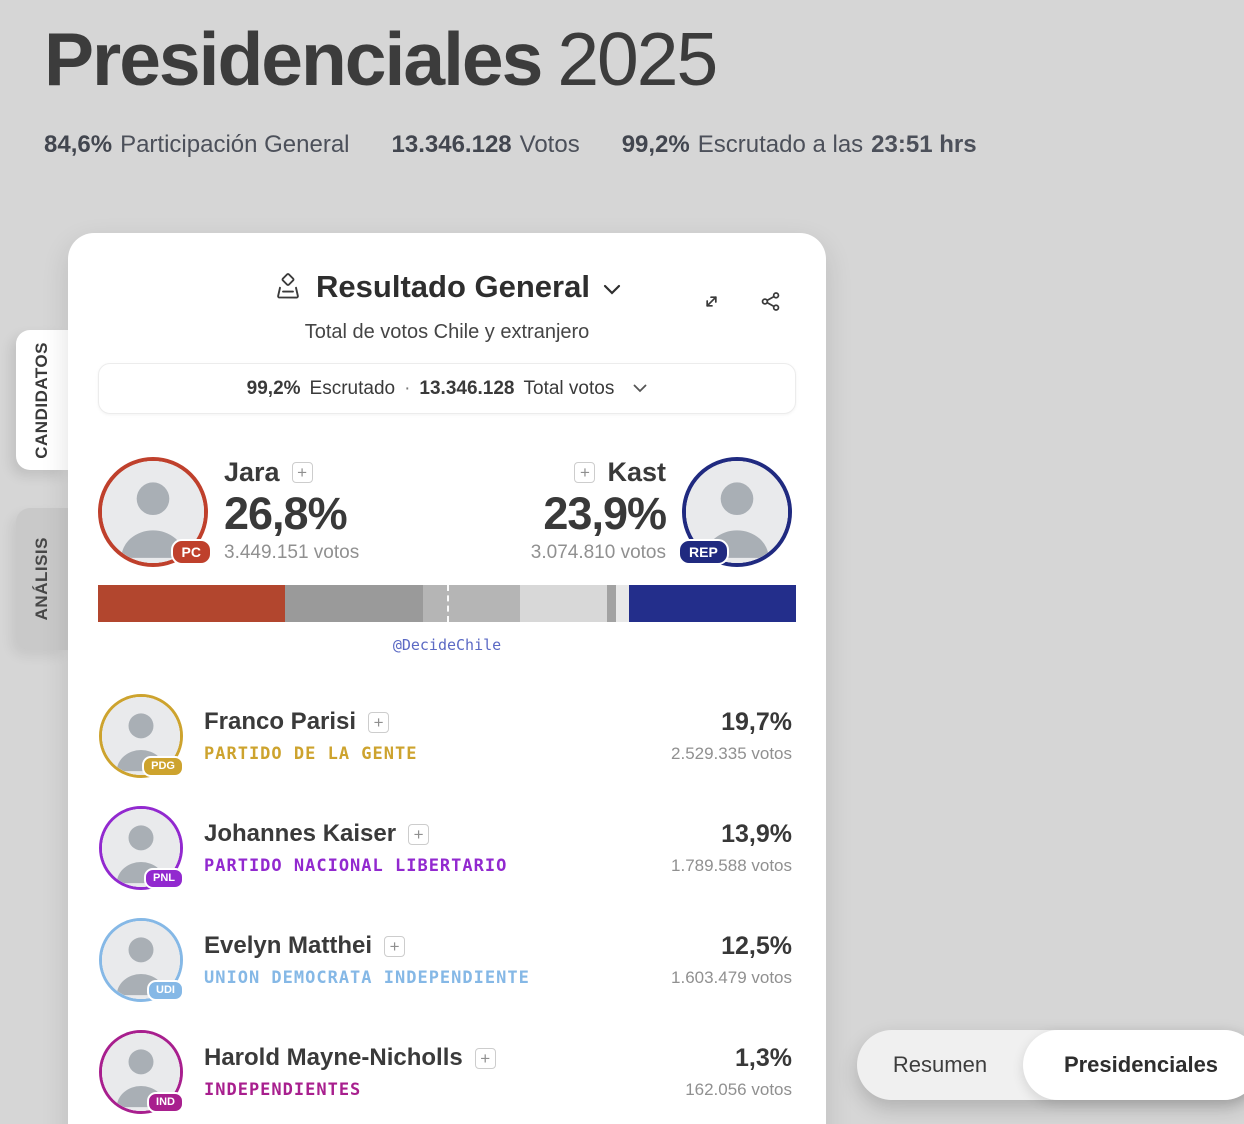 The width and height of the screenshot is (1244, 1124). Describe the element at coordinates (563, 603) in the screenshot. I see `bar-segment-matthei` at that location.